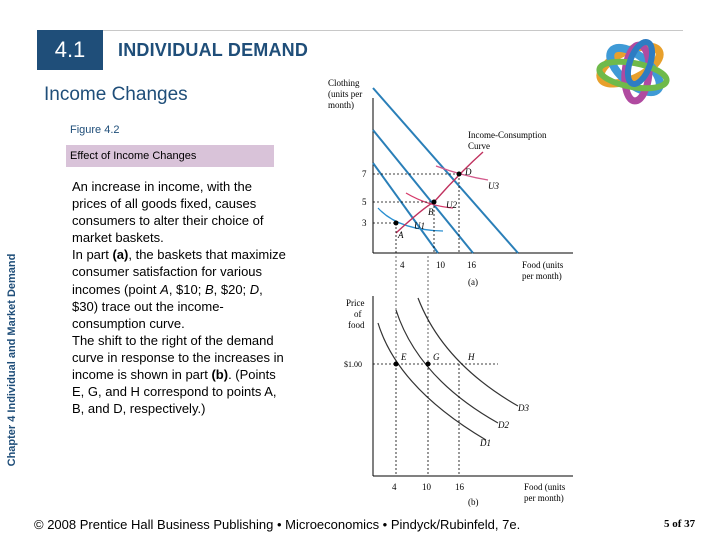 The image size is (720, 540). I want to click on point-d, so click(459, 174).